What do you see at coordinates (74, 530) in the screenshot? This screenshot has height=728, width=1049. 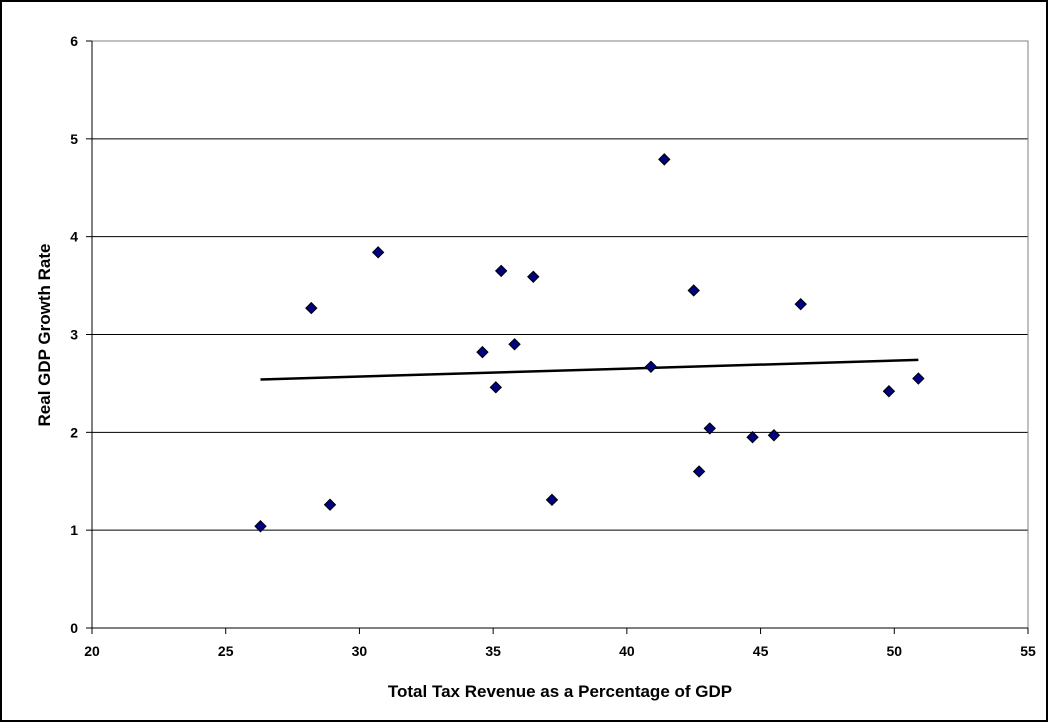 I see `y-tick-label: 1` at bounding box center [74, 530].